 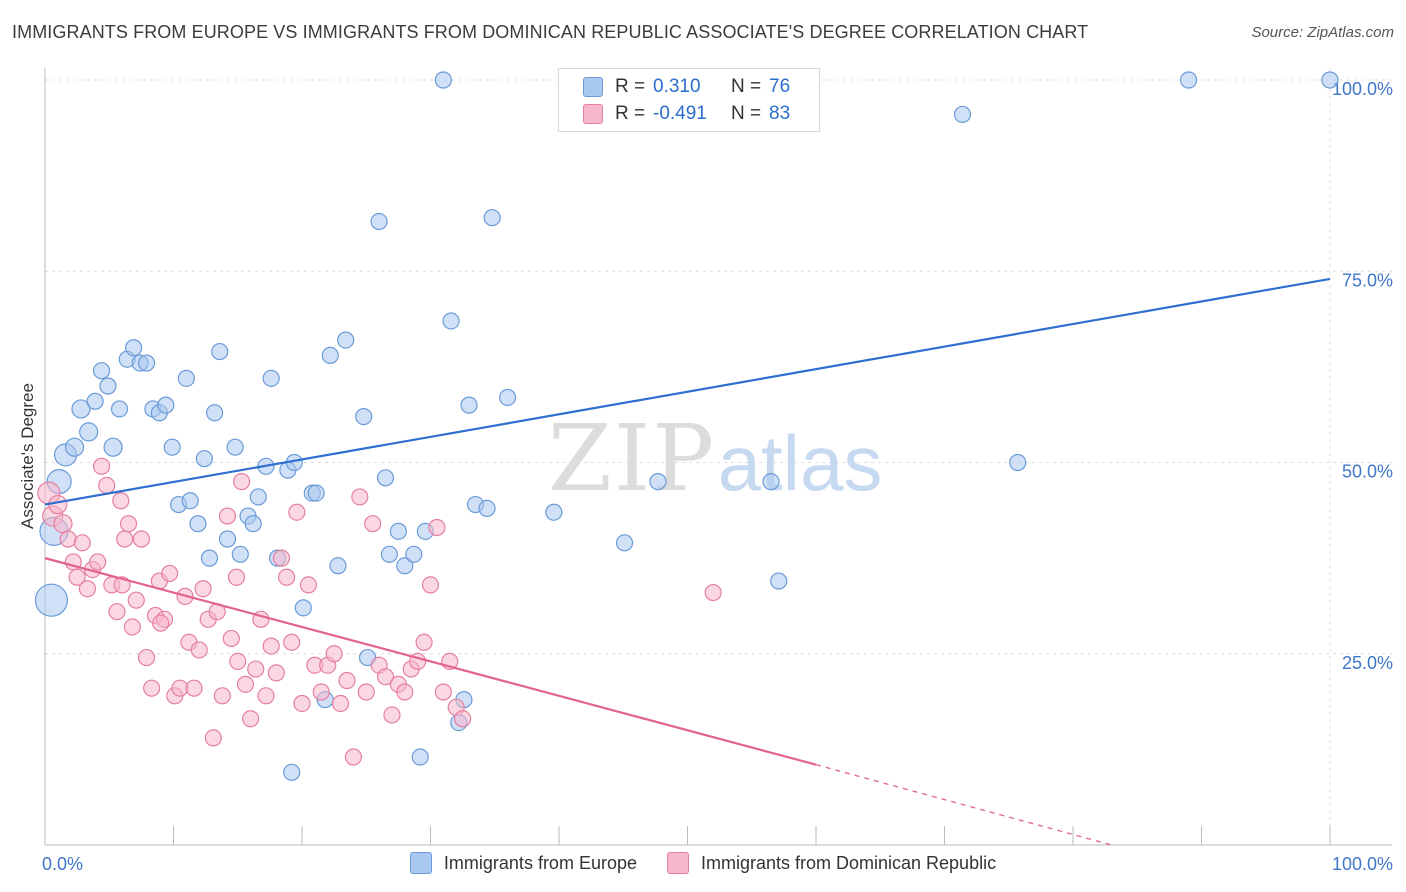 I want to click on n-value: 83, so click(x=780, y=113).